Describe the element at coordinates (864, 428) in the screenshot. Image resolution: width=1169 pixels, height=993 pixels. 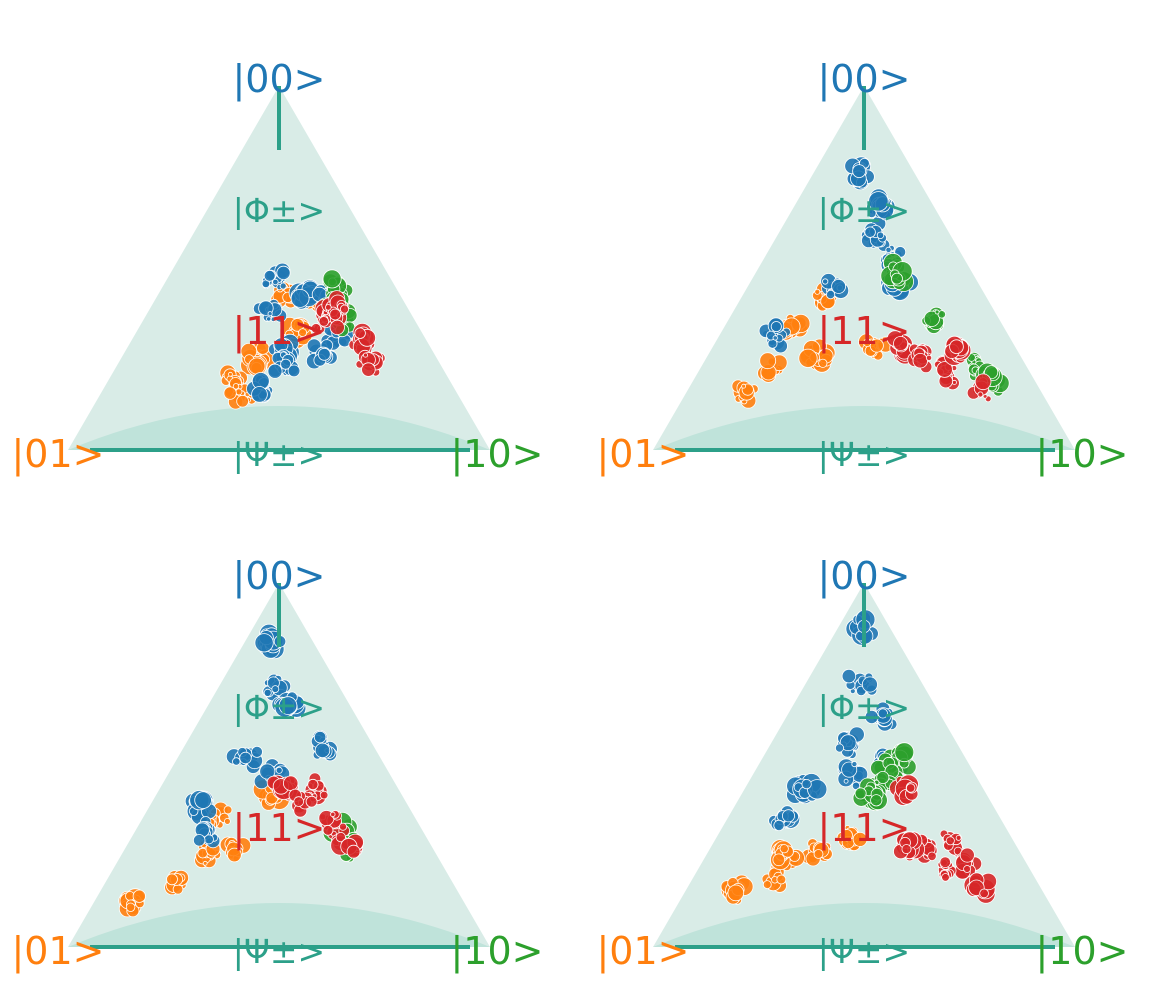
I see `simplex-inner-region` at that location.